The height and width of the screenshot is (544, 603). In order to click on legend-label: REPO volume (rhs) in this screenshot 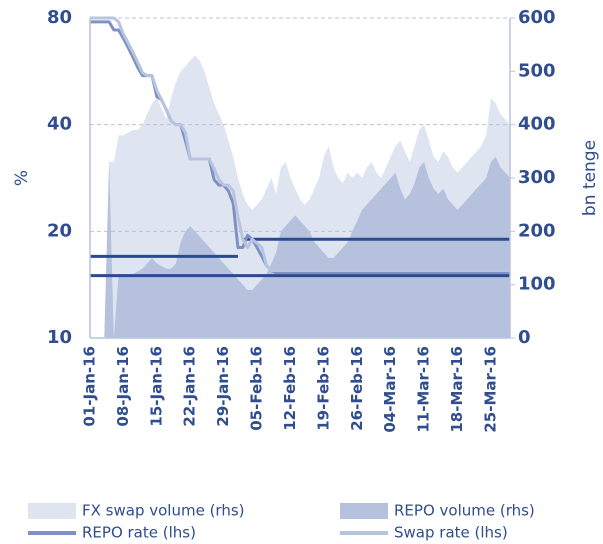, I will do `click(464, 511)`.